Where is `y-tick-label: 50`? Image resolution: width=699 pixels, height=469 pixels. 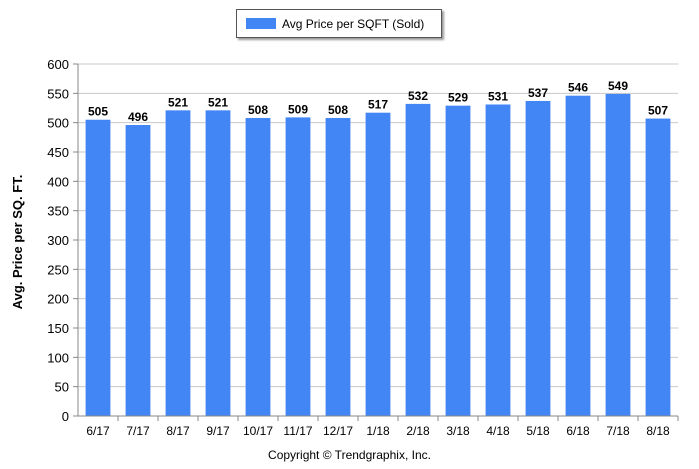
y-tick-label: 50 is located at coordinates (62, 387).